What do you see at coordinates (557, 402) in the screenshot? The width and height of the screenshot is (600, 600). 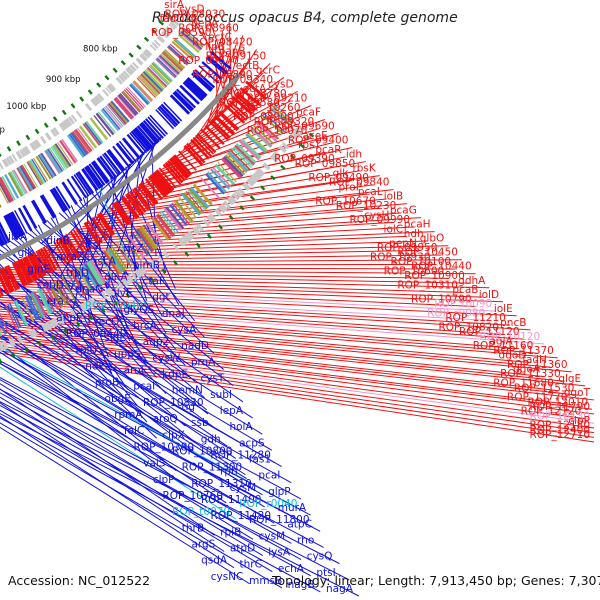 I see `gene-label: ROP_12010` at bounding box center [557, 402].